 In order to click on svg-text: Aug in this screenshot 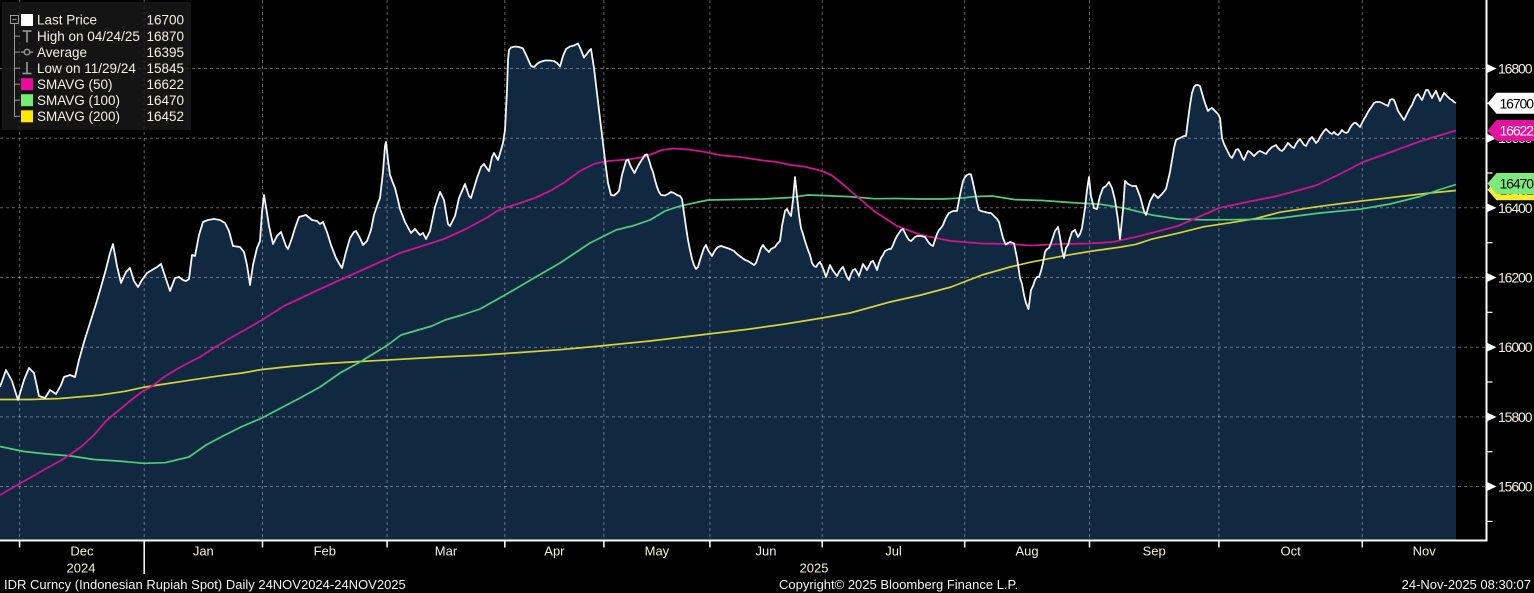, I will do `click(1027, 551)`.